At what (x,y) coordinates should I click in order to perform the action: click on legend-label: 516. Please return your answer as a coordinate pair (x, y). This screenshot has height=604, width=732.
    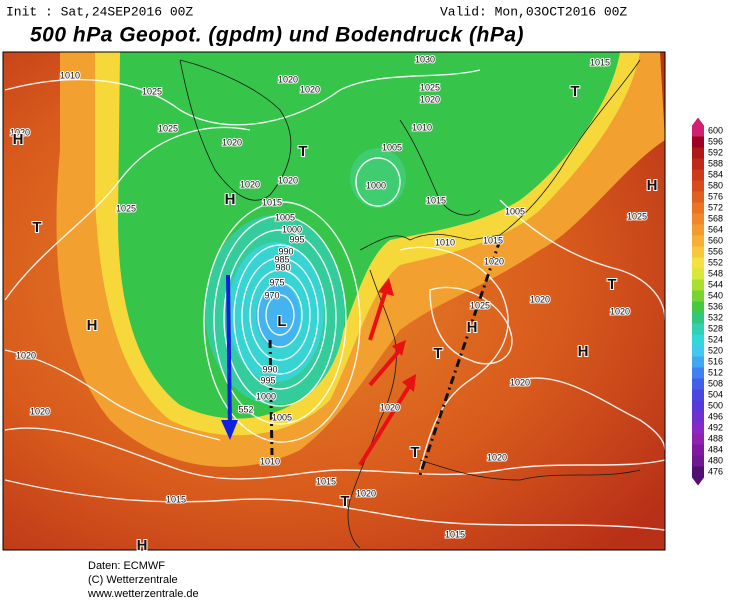
    Looking at the image, I should click on (715, 361).